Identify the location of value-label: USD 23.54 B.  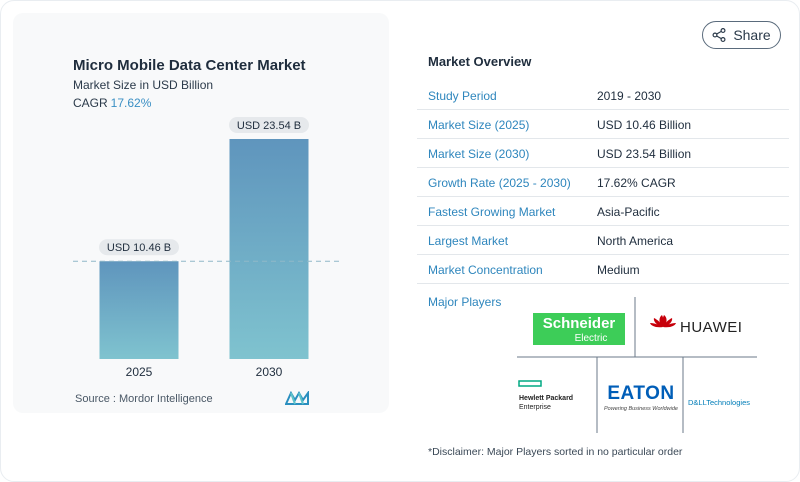
(269, 126).